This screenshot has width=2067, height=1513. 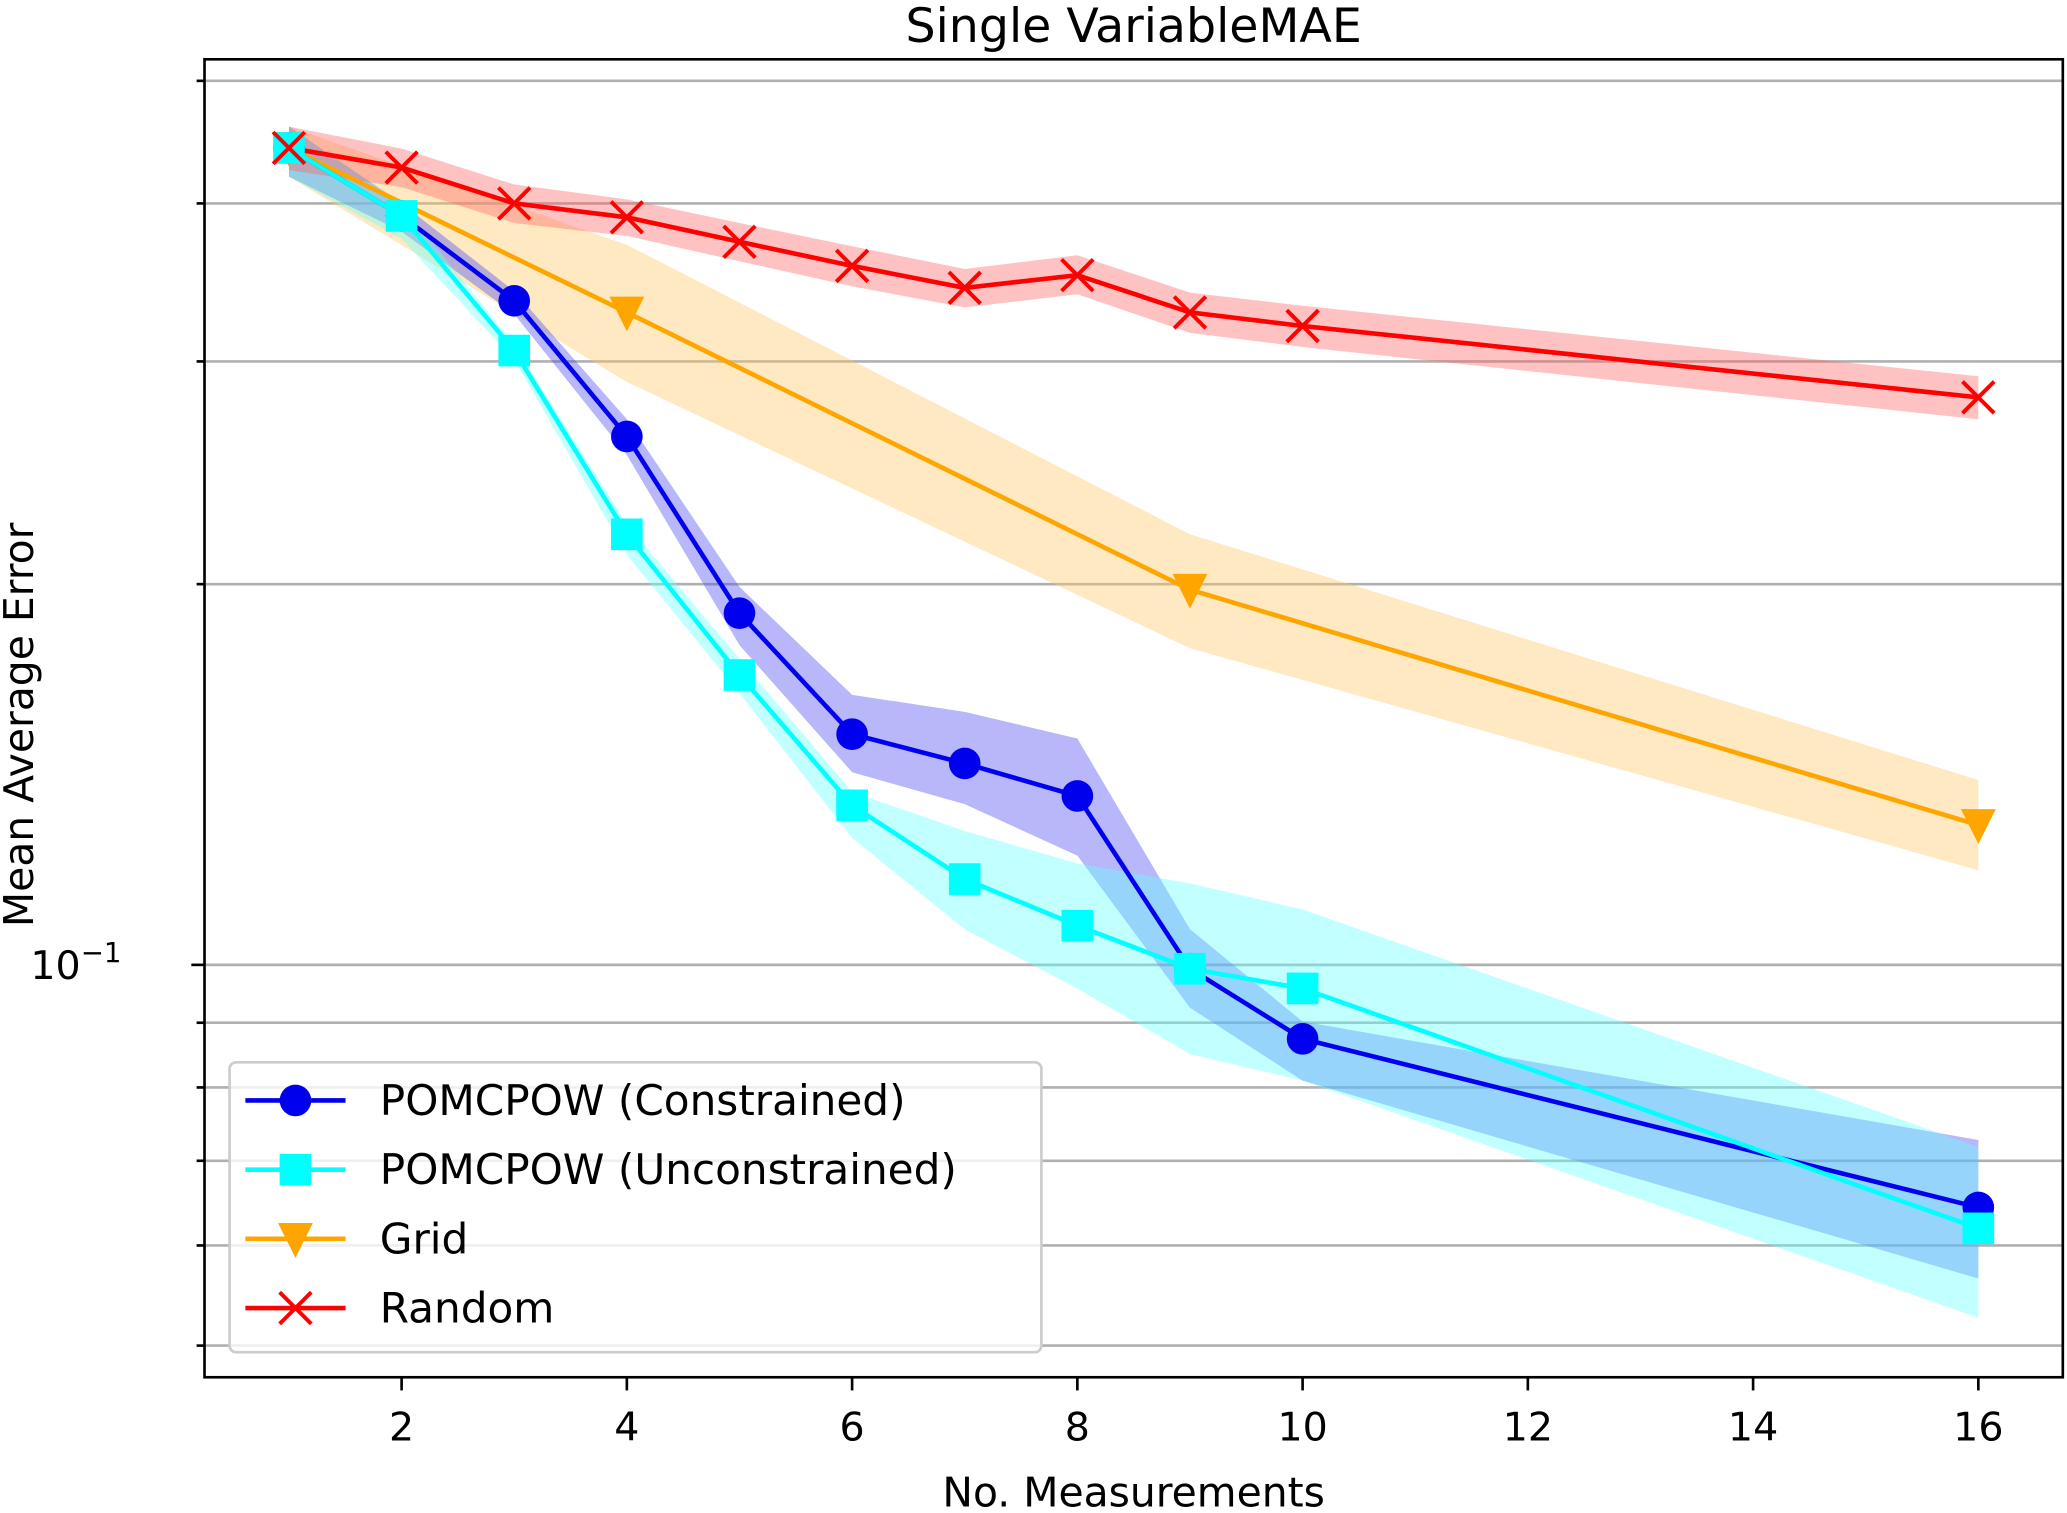 What do you see at coordinates (1753, 1428) in the screenshot?
I see `x-tick-label: 14` at bounding box center [1753, 1428].